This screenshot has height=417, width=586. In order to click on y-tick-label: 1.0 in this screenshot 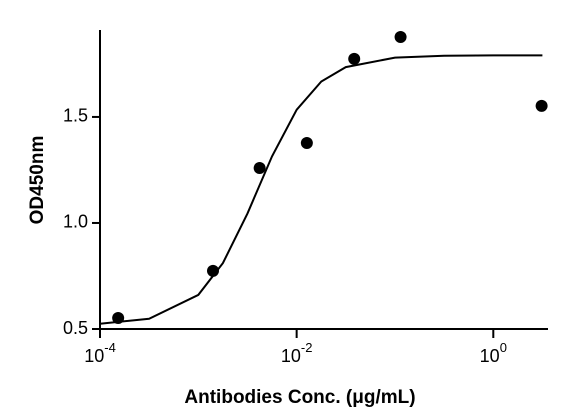, I will do `click(75, 222)`.